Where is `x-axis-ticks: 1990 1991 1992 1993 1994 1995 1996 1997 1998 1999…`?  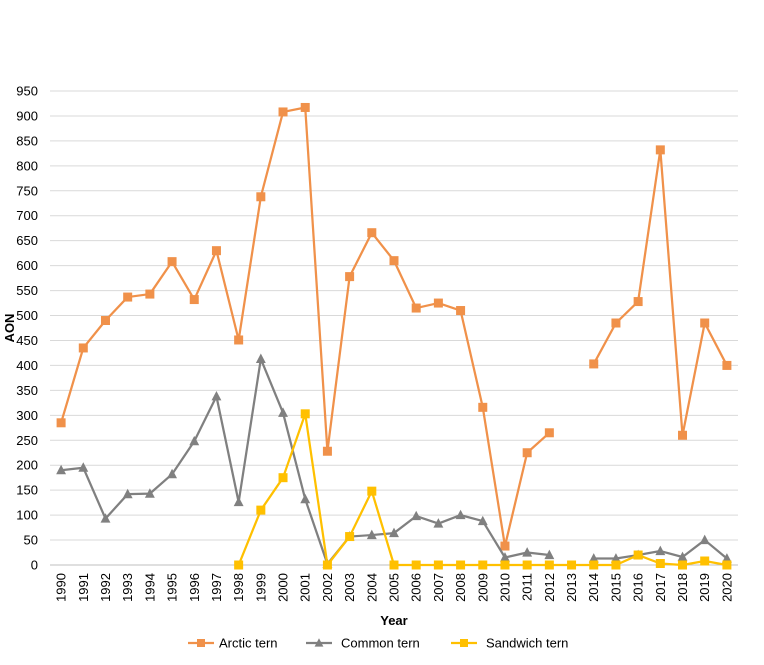 x-axis-ticks: 1990 1991 1992 1993 1994 1995 1996 1997 1998 1999… is located at coordinates (394, 587).